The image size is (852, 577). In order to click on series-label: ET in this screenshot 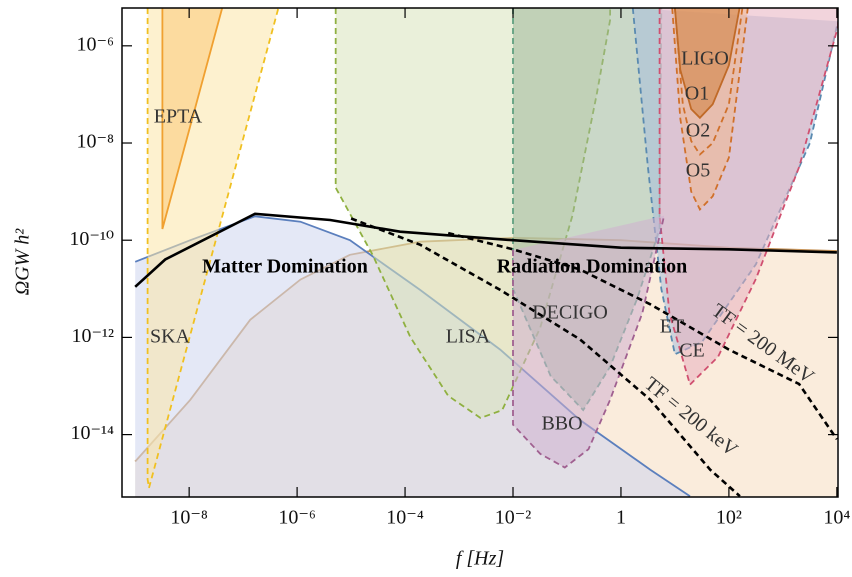, I will do `click(672, 327)`.